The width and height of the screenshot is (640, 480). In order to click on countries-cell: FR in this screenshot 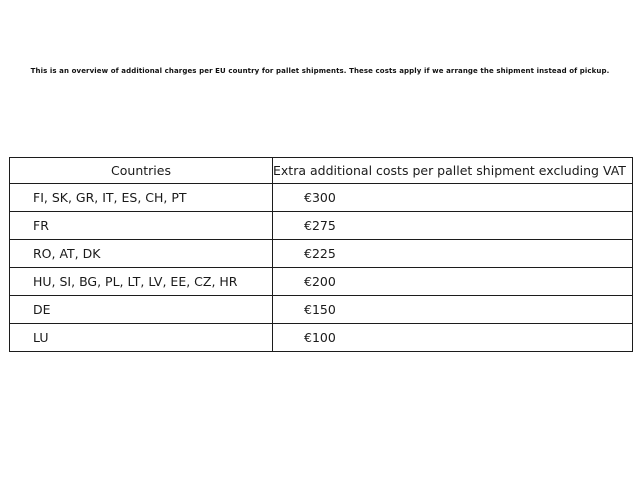, I will do `click(141, 225)`.